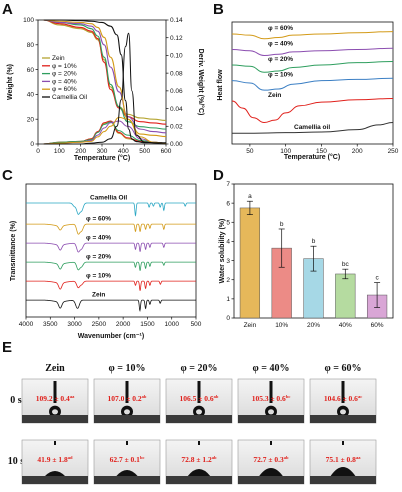 The width and height of the screenshot is (402, 492). I want to click on panel-e-column-header: φ = 20%, so click(199, 368).